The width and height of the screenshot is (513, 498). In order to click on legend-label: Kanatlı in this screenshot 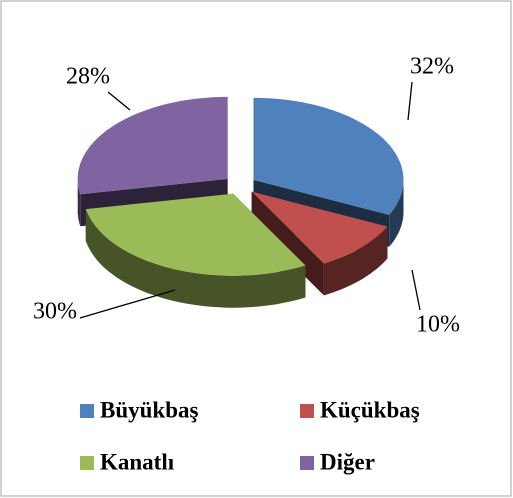, I will do `click(137, 461)`.